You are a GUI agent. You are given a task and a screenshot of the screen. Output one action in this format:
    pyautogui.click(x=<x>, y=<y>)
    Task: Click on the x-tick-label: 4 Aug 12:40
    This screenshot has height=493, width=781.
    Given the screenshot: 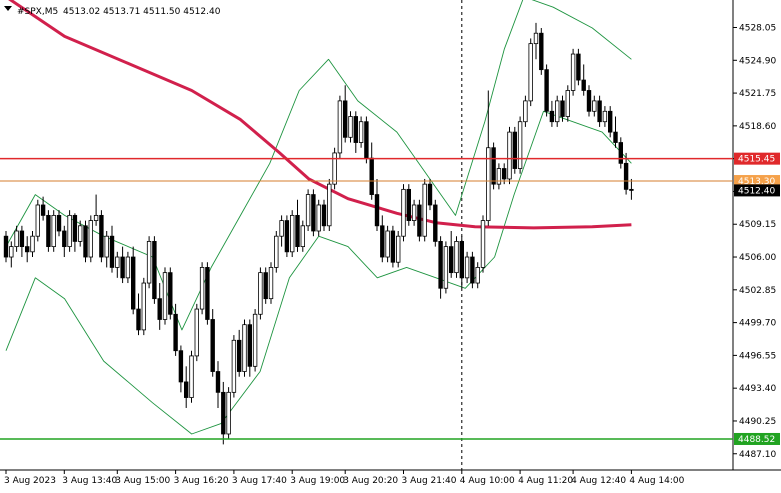 What is the action you would take?
    pyautogui.click(x=598, y=481)
    